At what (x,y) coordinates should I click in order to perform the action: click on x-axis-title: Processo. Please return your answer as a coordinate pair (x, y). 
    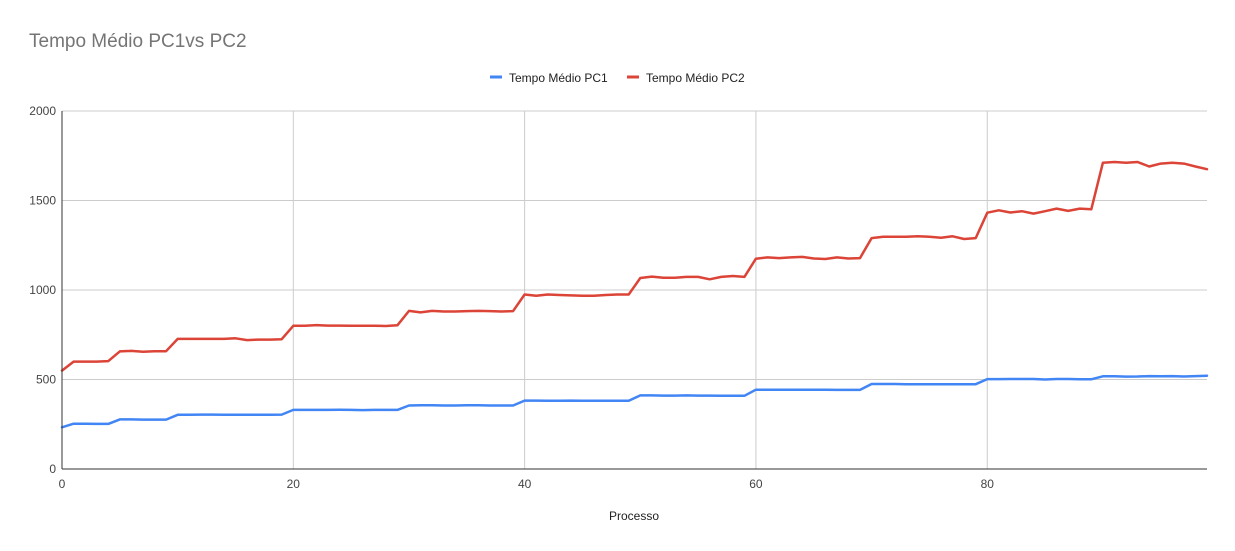
    Looking at the image, I should click on (634, 516).